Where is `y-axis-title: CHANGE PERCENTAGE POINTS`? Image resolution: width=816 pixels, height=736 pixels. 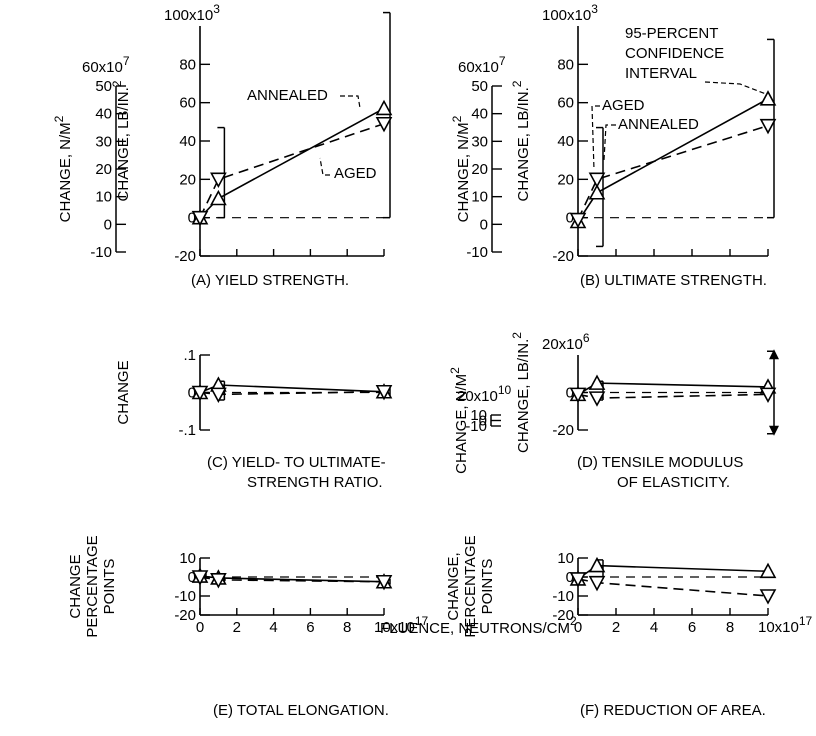 y-axis-title: CHANGE PERCENTAGE POINTS is located at coordinates (92, 586).